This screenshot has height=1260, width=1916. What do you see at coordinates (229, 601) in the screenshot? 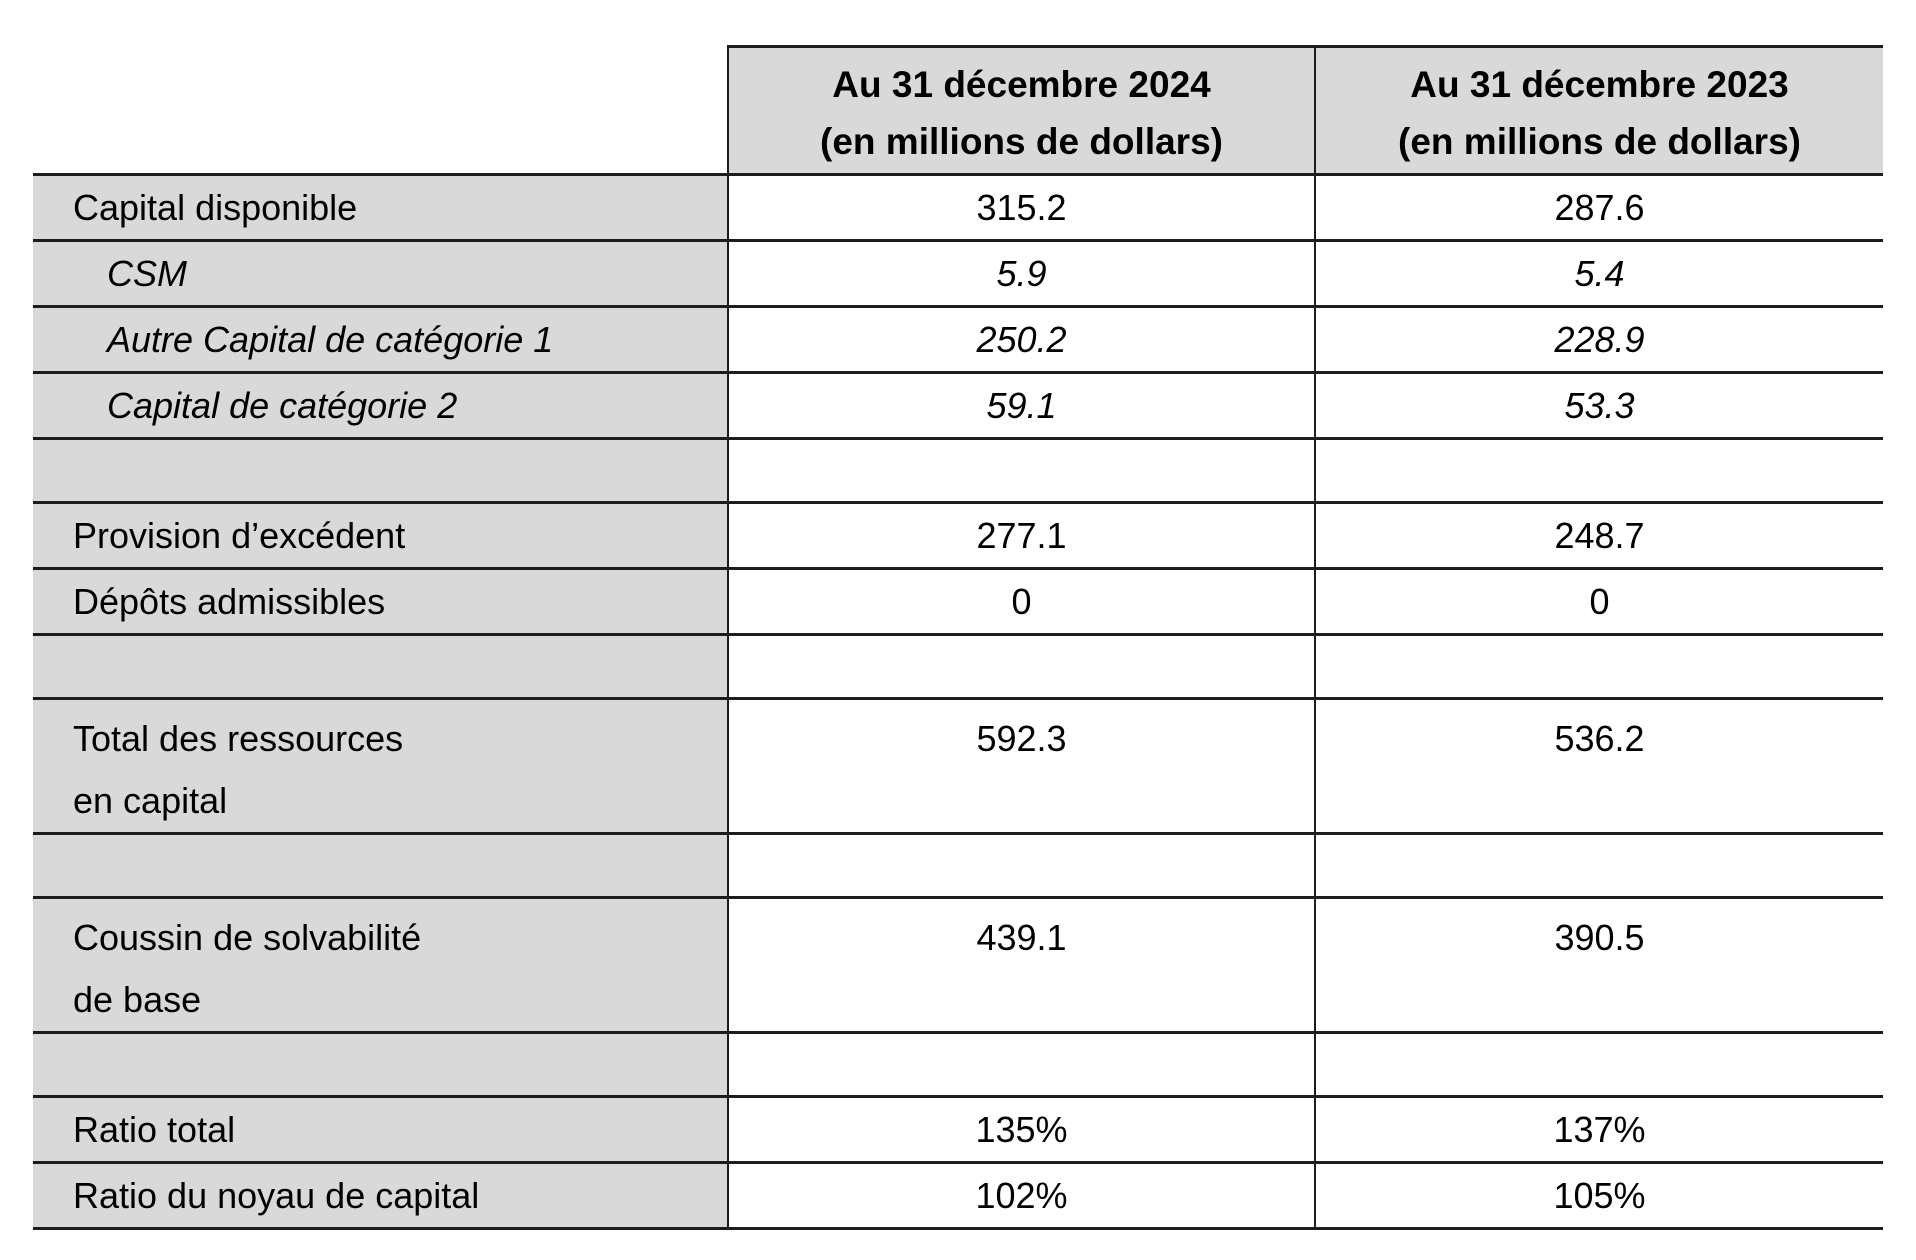
I see `row-label-line: Dépôts admissibles` at bounding box center [229, 601].